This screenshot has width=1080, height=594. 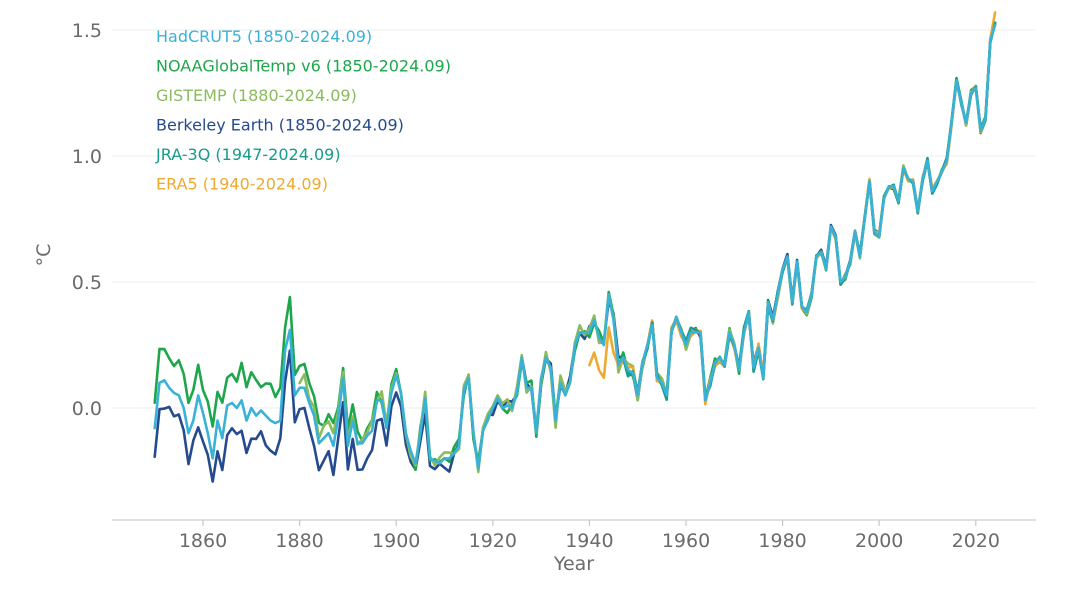 What do you see at coordinates (573, 564) in the screenshot?
I see `x-axis-title: Year` at bounding box center [573, 564].